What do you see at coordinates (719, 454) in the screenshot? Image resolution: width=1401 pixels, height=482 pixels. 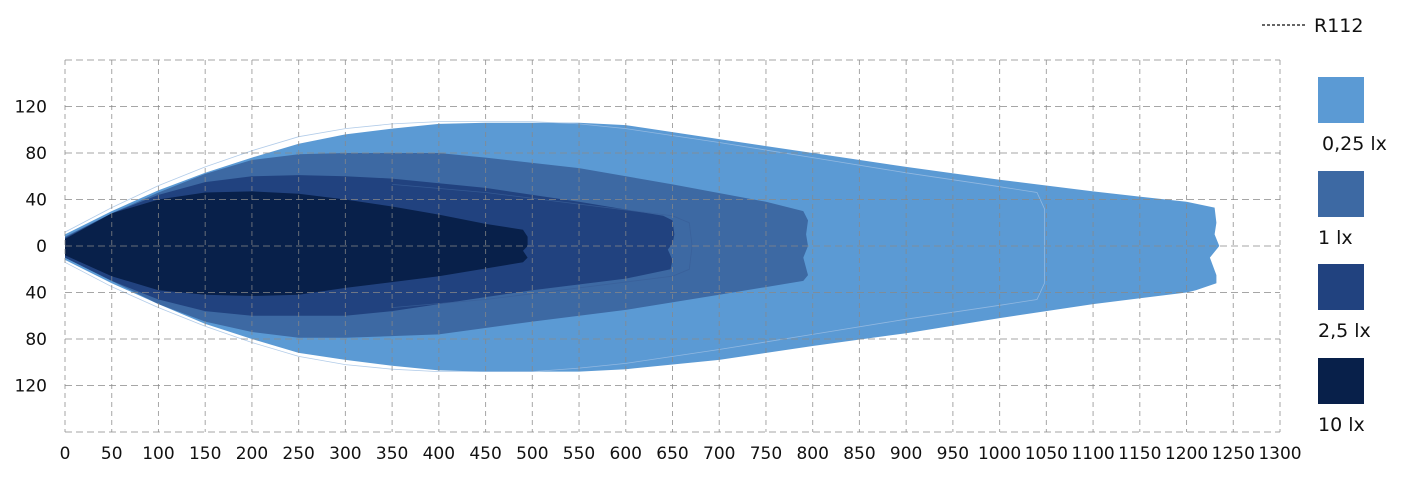 I see `x-tick-label: 700` at bounding box center [719, 454].